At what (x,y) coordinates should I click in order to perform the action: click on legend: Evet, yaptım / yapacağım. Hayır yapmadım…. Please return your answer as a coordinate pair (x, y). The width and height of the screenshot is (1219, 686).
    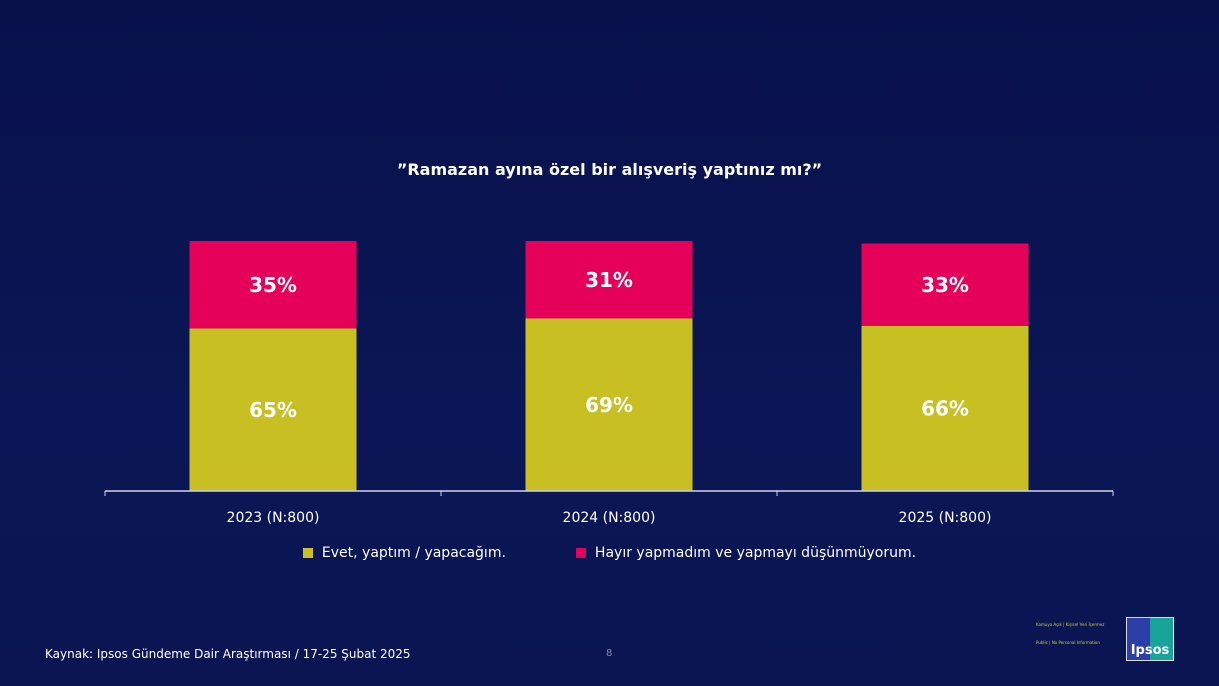
    Looking at the image, I should click on (609, 553).